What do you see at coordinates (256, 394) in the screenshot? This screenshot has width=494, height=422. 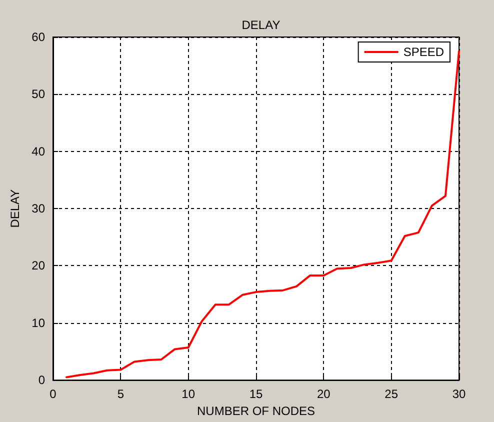 I see `x-tick-label: 15` at bounding box center [256, 394].